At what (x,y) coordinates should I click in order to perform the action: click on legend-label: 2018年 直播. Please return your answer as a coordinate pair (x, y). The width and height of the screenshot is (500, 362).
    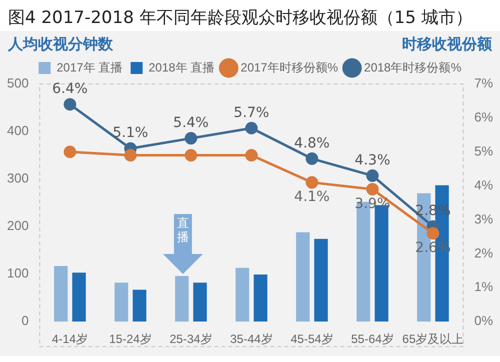
    Looking at the image, I should click on (181, 67).